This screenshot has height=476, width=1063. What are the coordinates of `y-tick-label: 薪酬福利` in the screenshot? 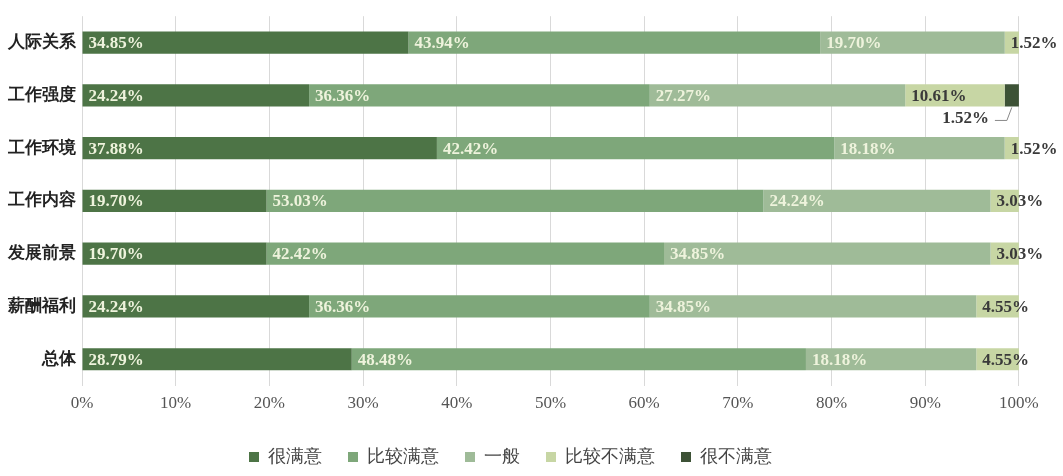 It's located at (41, 305).